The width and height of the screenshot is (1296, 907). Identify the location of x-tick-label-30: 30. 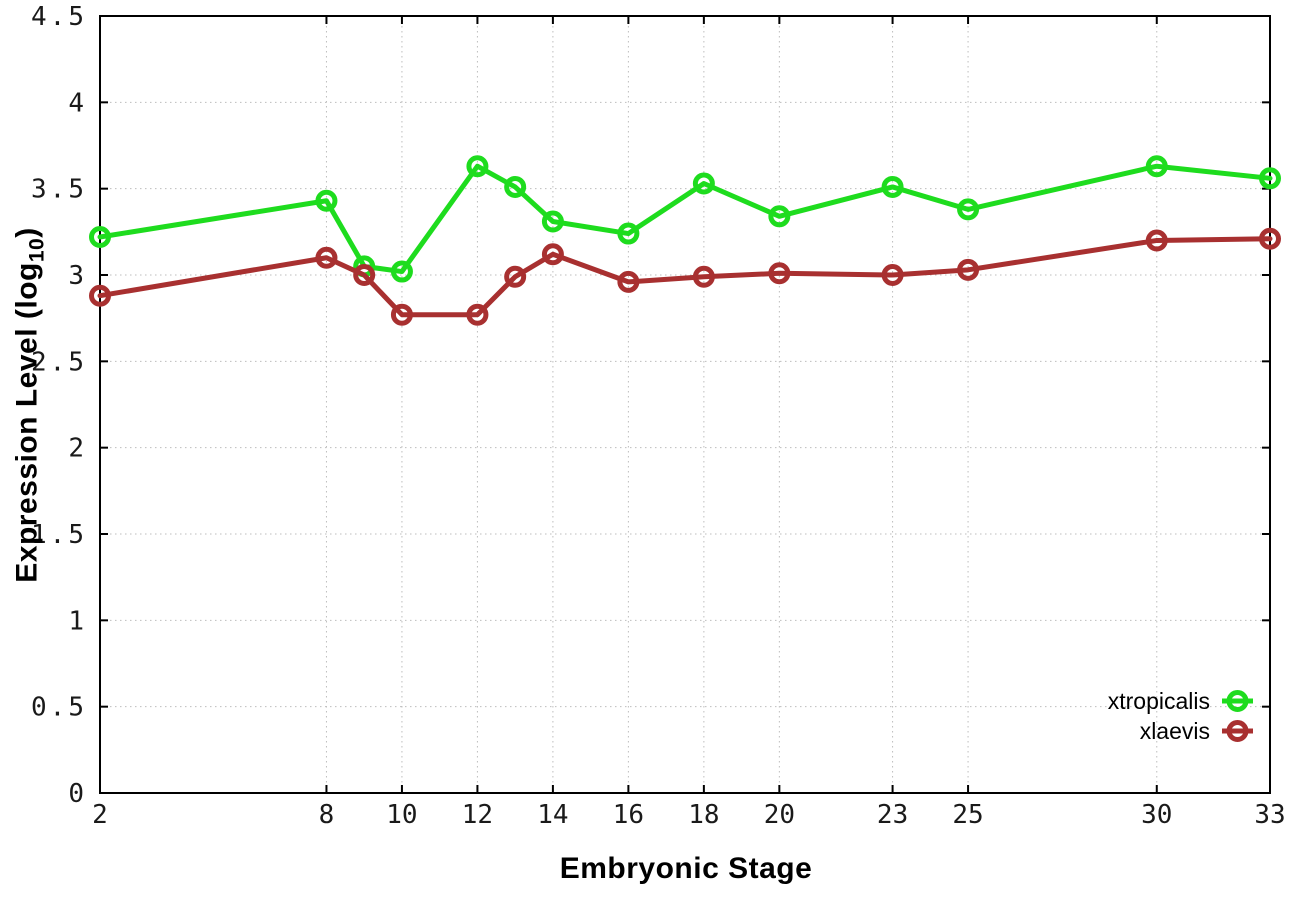
(1156, 815).